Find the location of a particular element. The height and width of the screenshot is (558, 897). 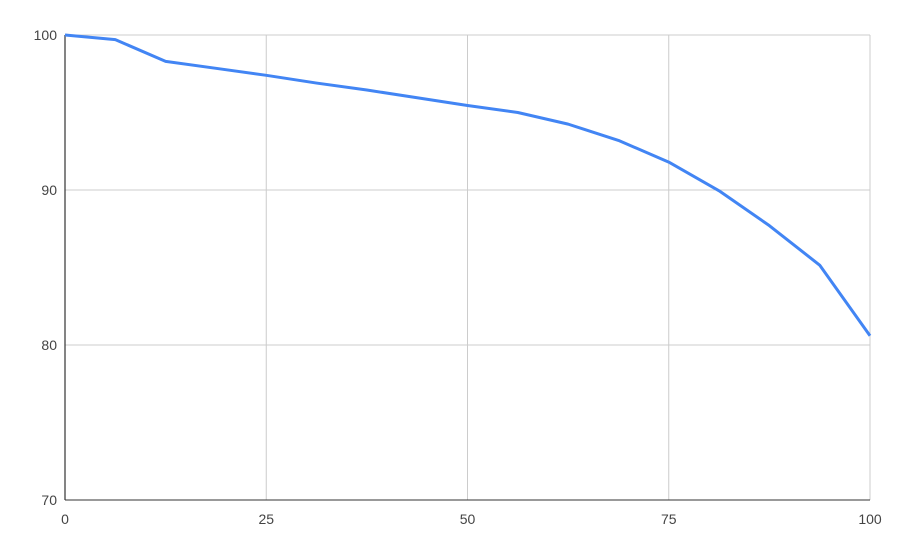

x-tick-label: 75 is located at coordinates (669, 519).